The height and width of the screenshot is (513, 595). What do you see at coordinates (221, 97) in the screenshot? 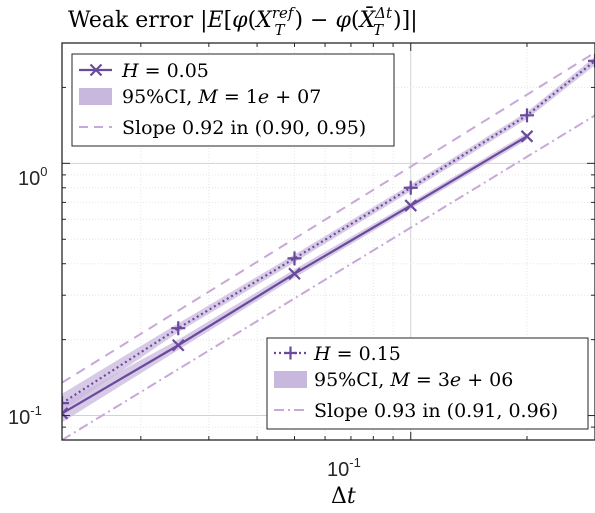
I see `legend-label-ci-1: 95%CI, M = 1e + 07` at bounding box center [221, 97].